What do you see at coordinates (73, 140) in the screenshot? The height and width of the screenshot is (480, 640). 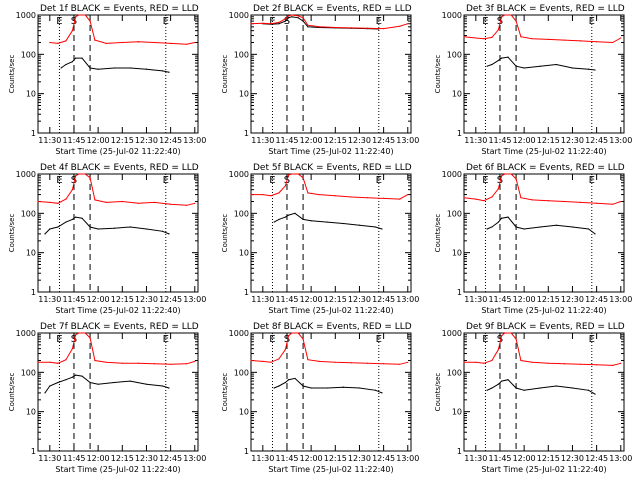 I see `x-tick-label: 11:45` at bounding box center [73, 140].